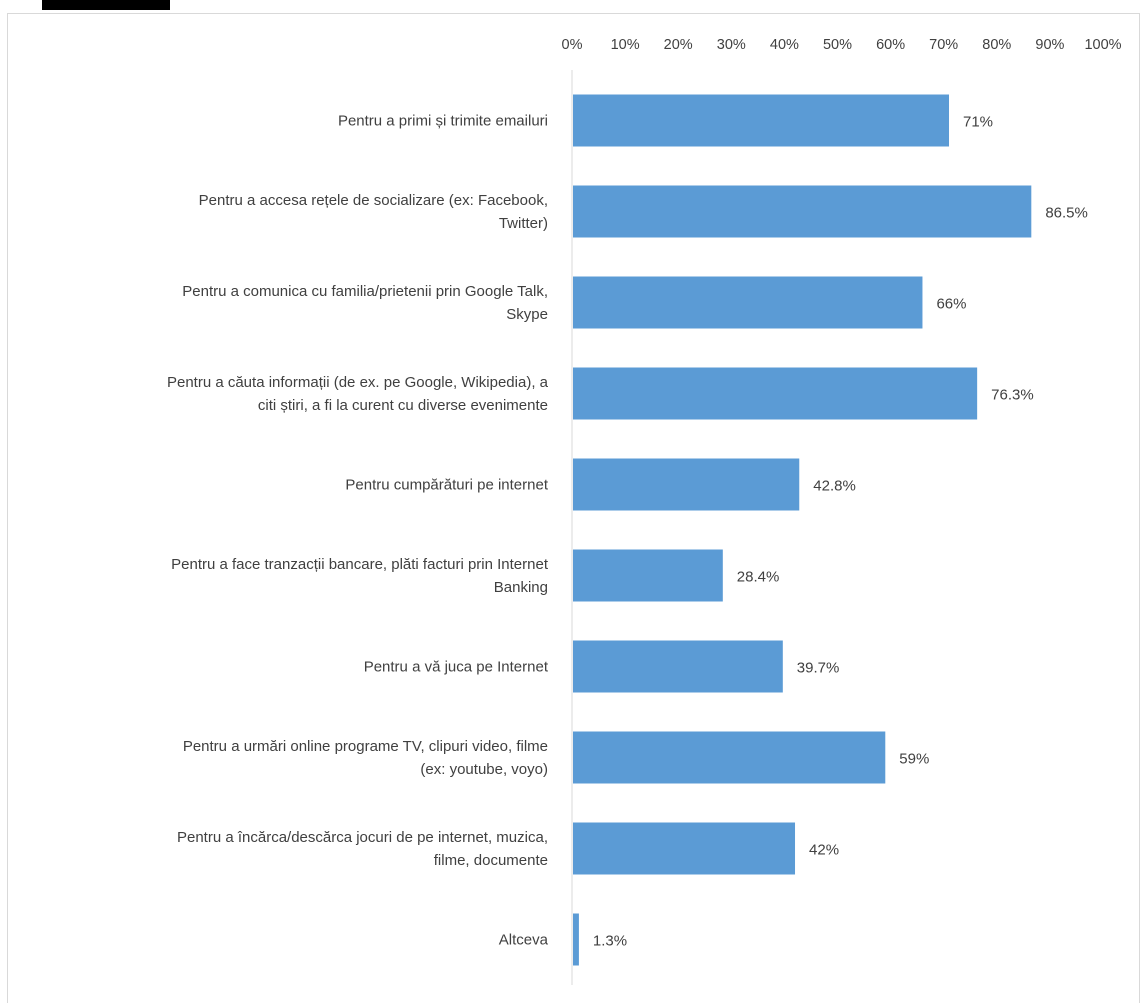  Describe the element at coordinates (731, 45) in the screenshot. I see `x-tick-label: 30%` at that location.